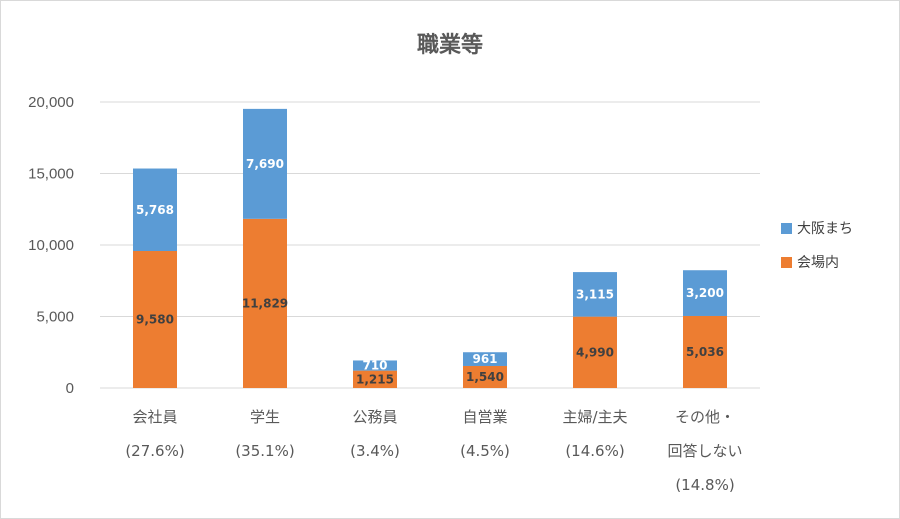 The height and width of the screenshot is (519, 900). I want to click on x-tick-label: (3.4%), so click(375, 451).